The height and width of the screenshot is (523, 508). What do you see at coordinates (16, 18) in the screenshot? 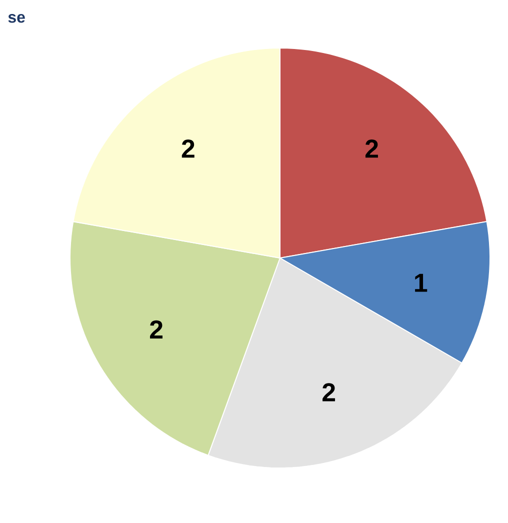
I see `chart-title: se` at bounding box center [16, 18].